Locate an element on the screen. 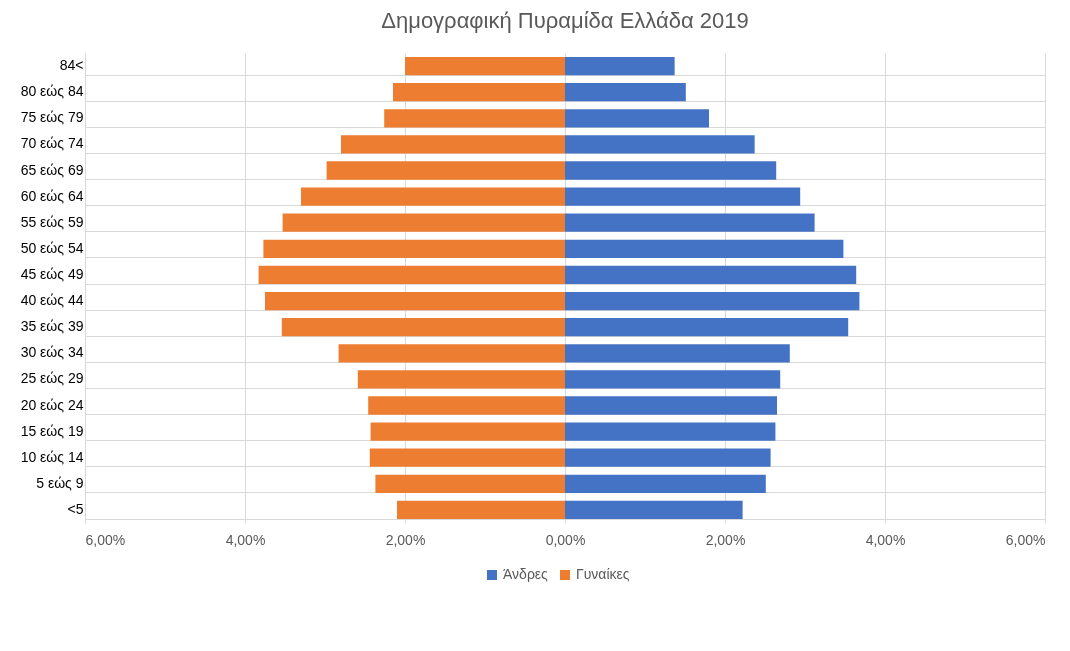 This screenshot has width=1070, height=651. y-tick-label: 25 εώς 29 is located at coordinates (52, 378).